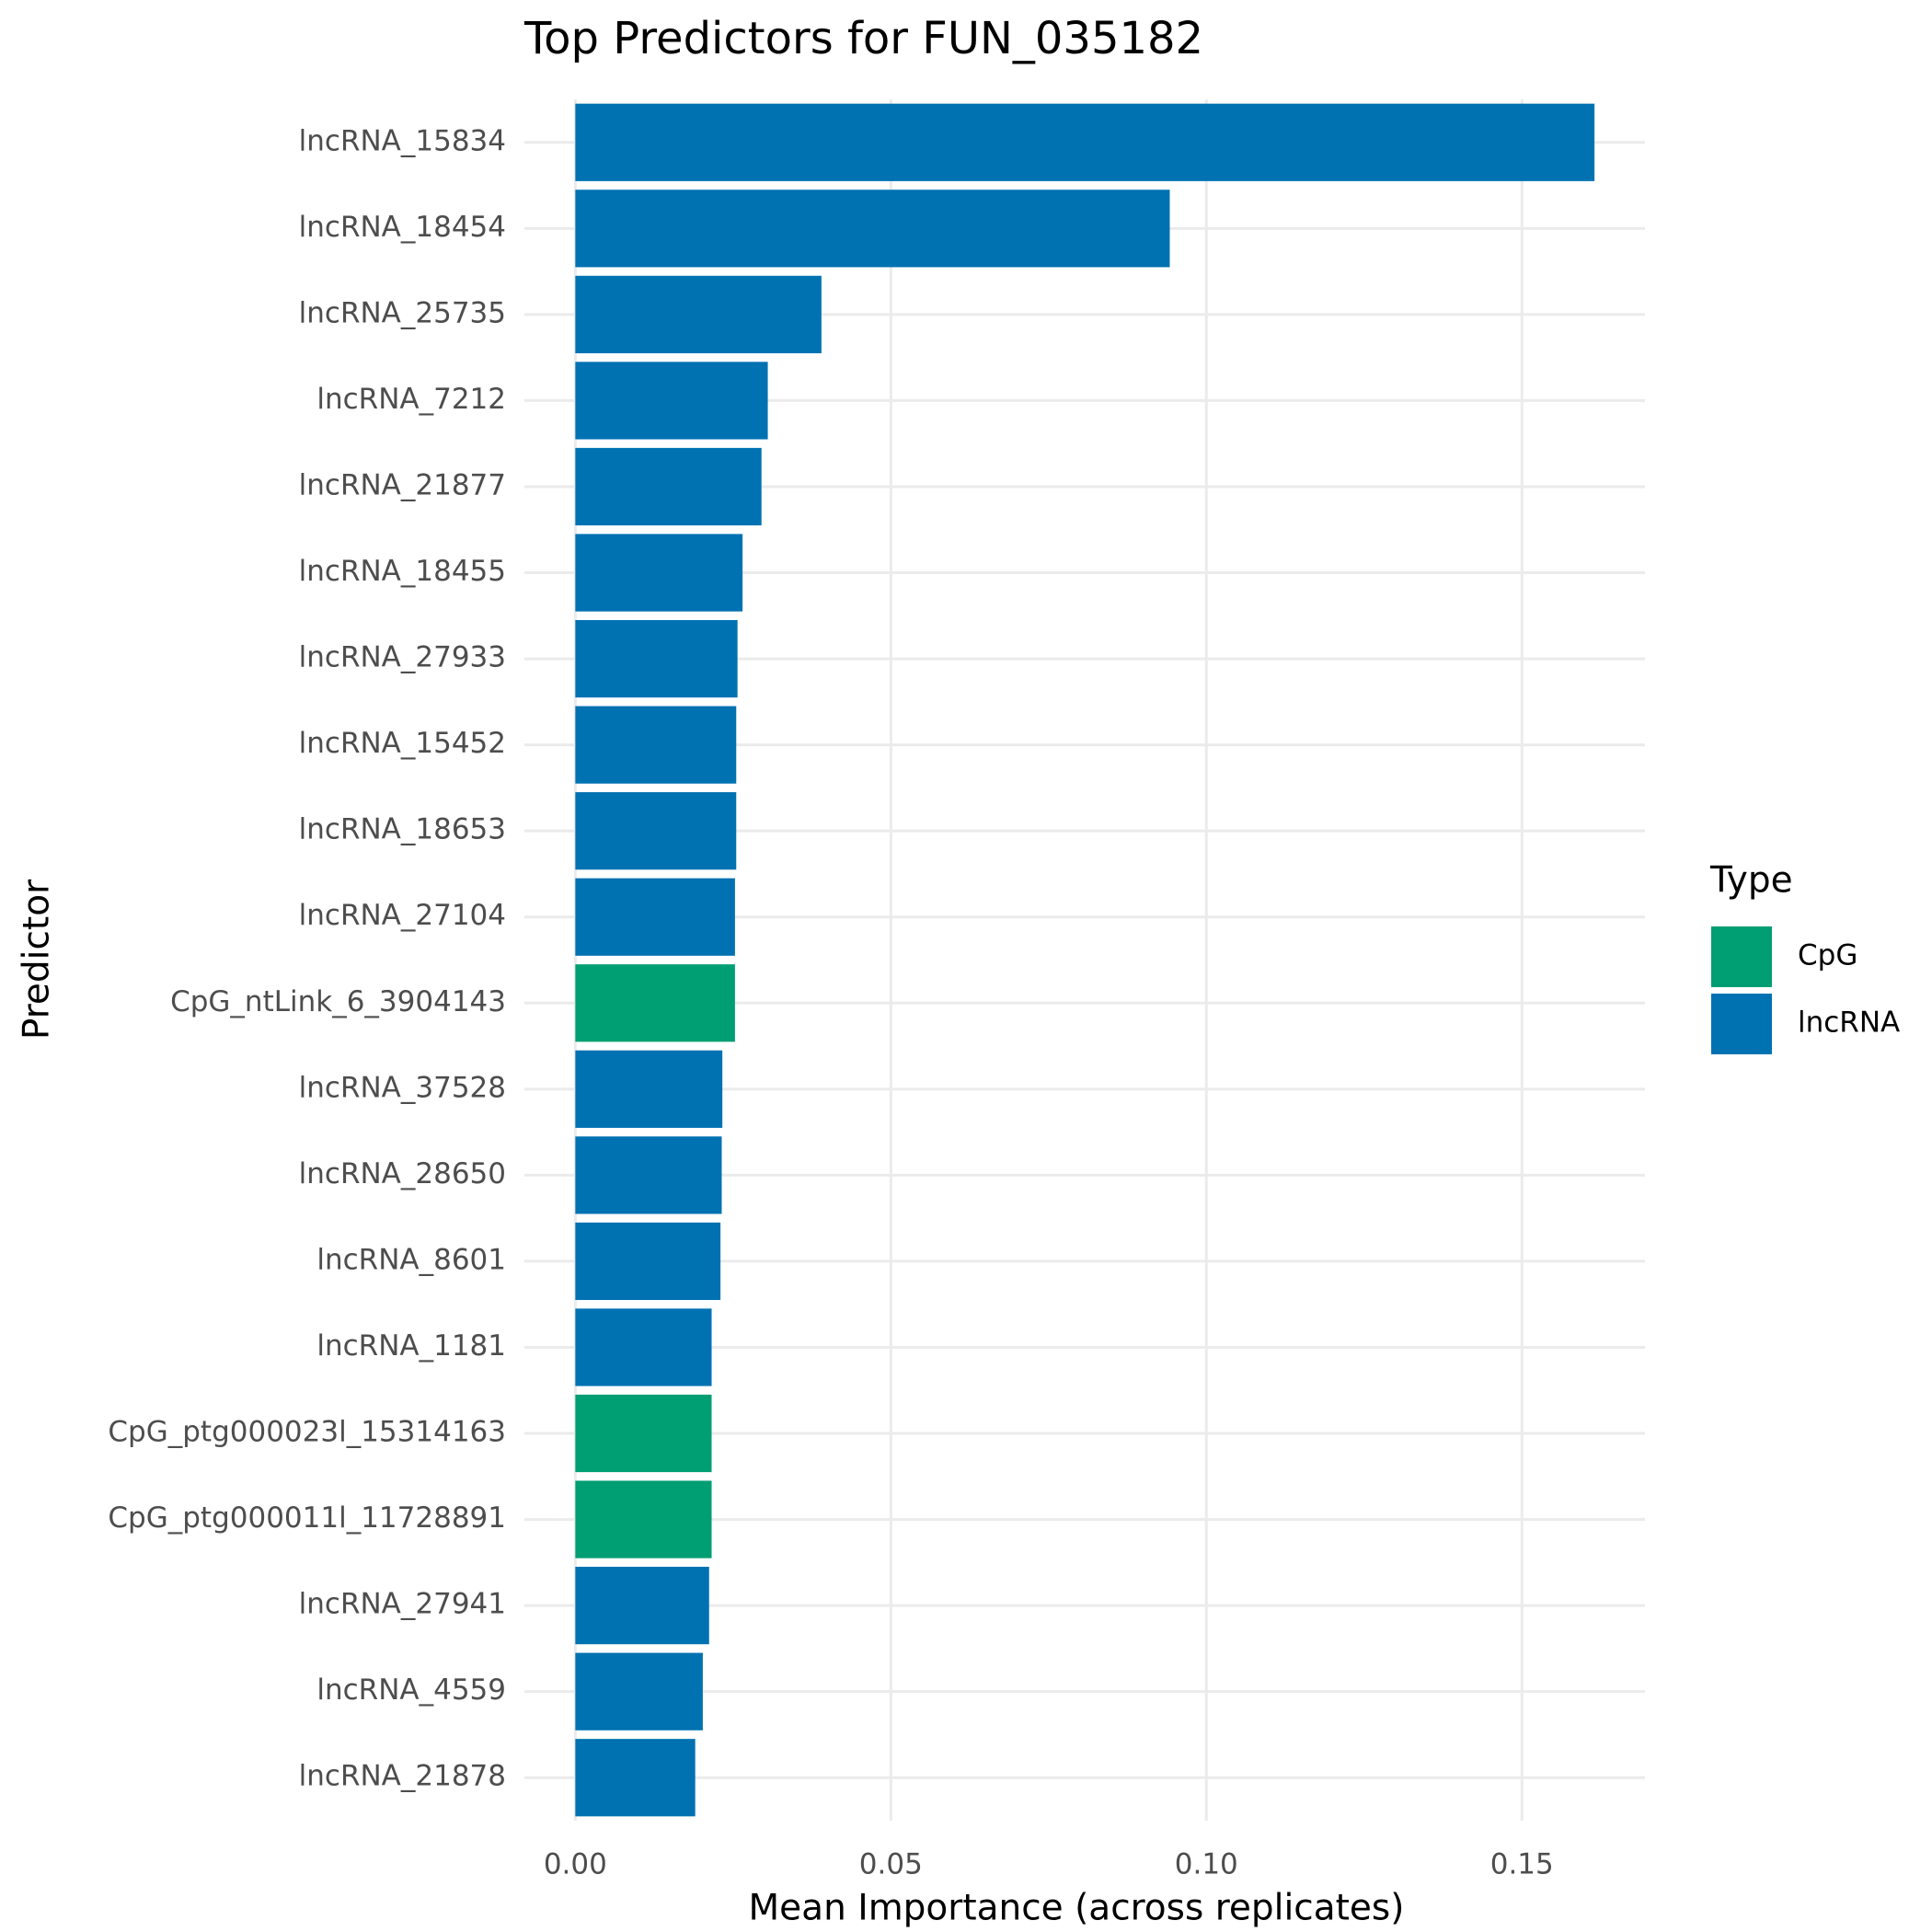 The height and width of the screenshot is (1932, 1932). Describe the element at coordinates (402, 484) in the screenshot. I see `y-tick-label: lncRNA_21877` at that location.